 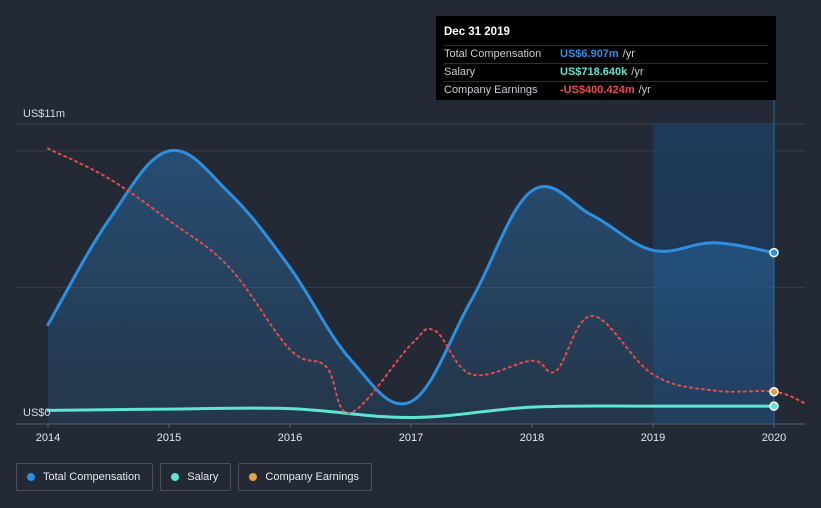 What do you see at coordinates (774, 406) in the screenshot?
I see `salary-point` at bounding box center [774, 406].